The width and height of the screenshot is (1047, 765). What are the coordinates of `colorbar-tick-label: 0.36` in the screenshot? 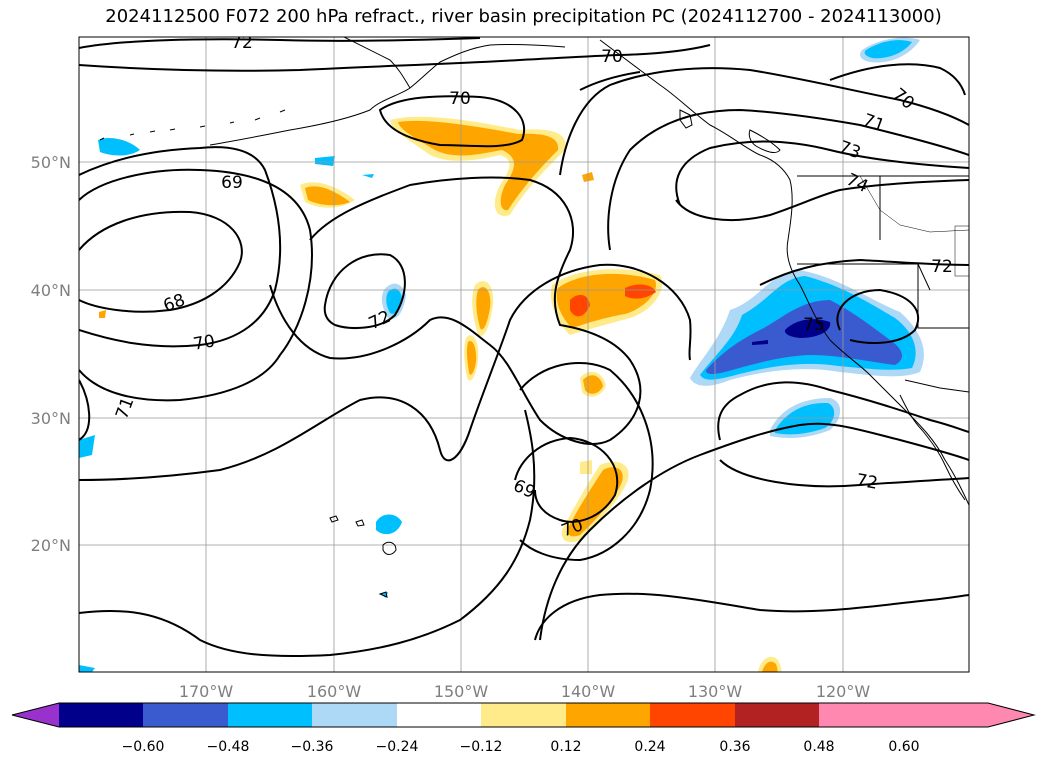 It's located at (734, 747).